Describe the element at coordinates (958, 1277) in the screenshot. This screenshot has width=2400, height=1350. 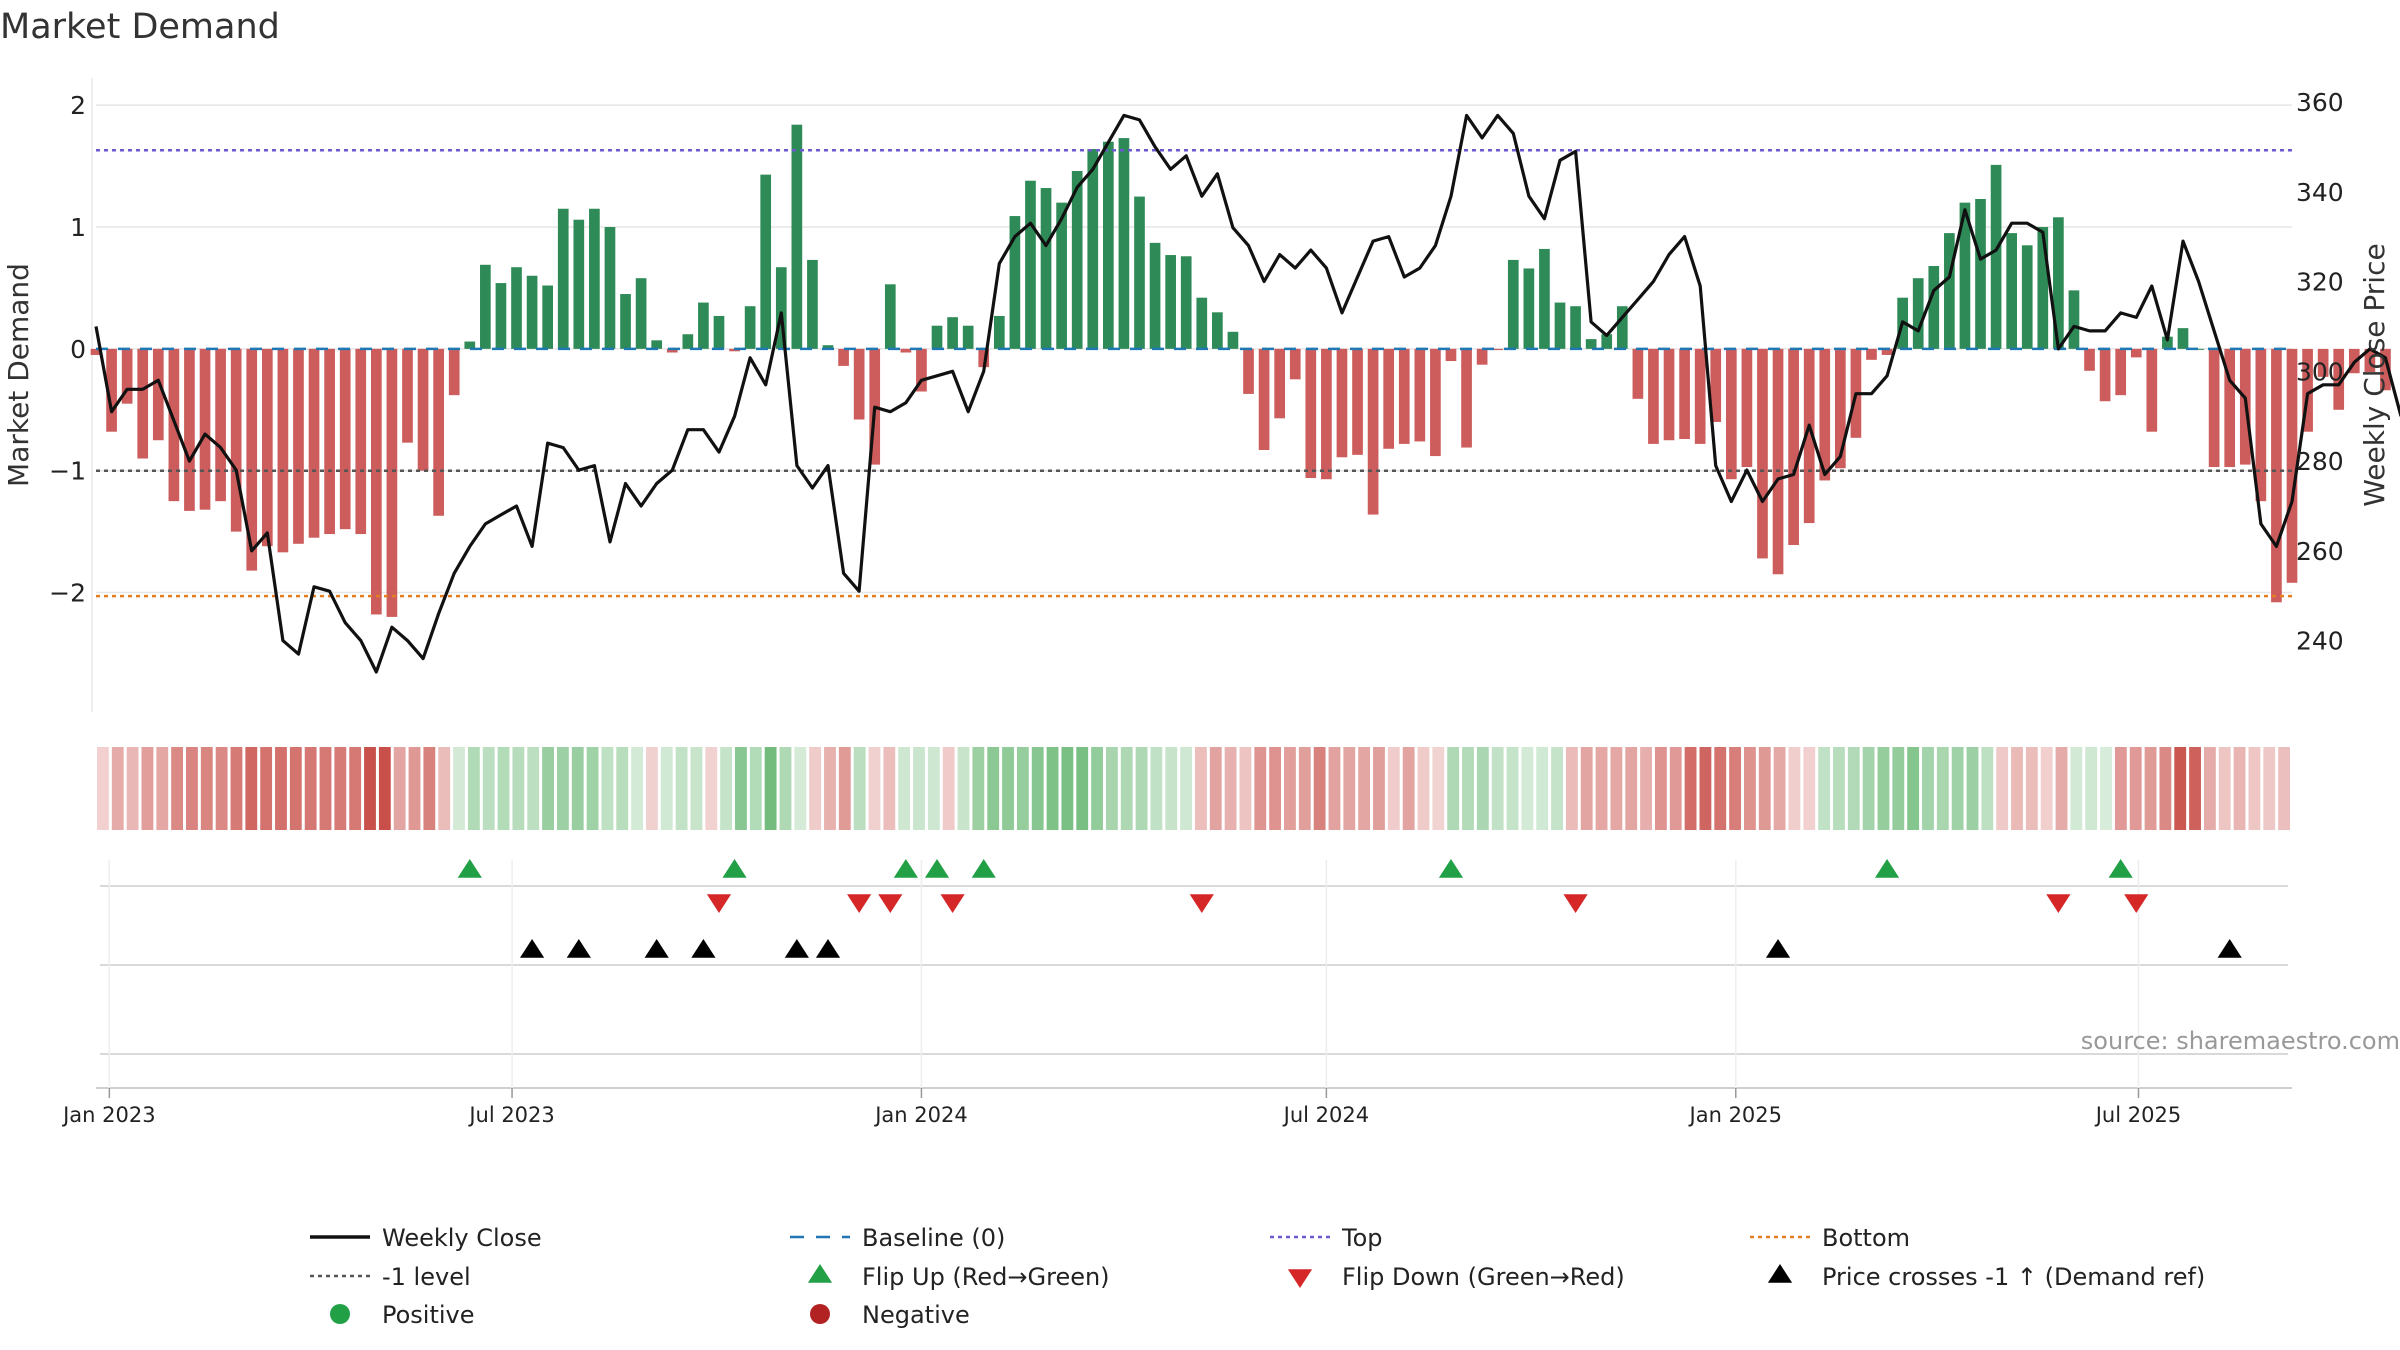
I see `legend-item-flip-up: Flip Up (Red→Green)` at that location.